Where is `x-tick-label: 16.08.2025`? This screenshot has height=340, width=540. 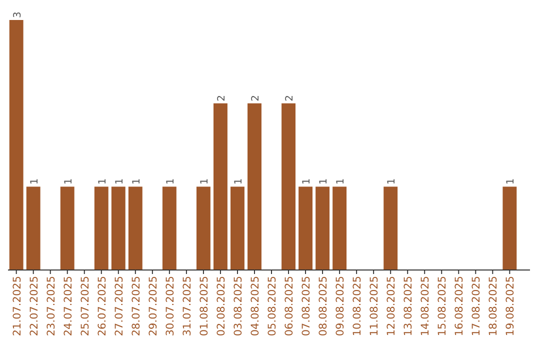 x-tick-label: 16.08.2025 is located at coordinates (460, 306).